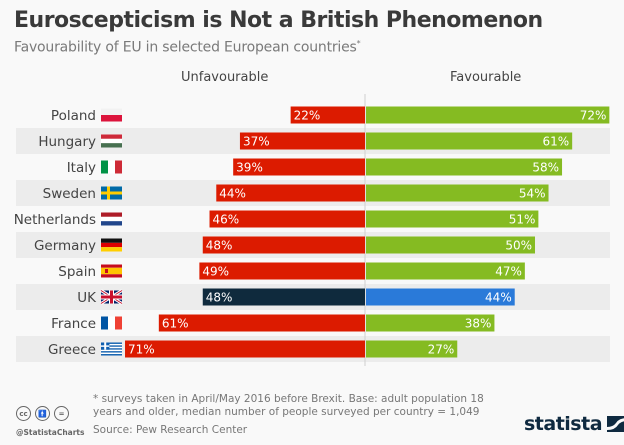 The width and height of the screenshot is (624, 445). What do you see at coordinates (65, 246) in the screenshot?
I see `country-label: Germany` at bounding box center [65, 246].